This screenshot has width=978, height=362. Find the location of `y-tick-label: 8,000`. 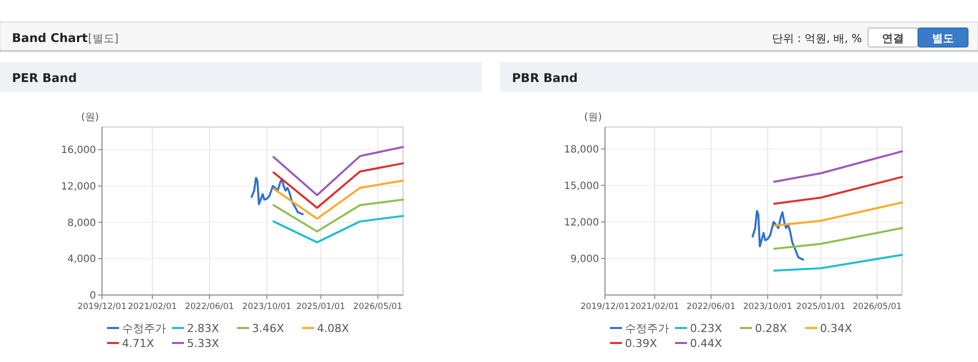

y-tick-label: 8,000 is located at coordinates (81, 223).